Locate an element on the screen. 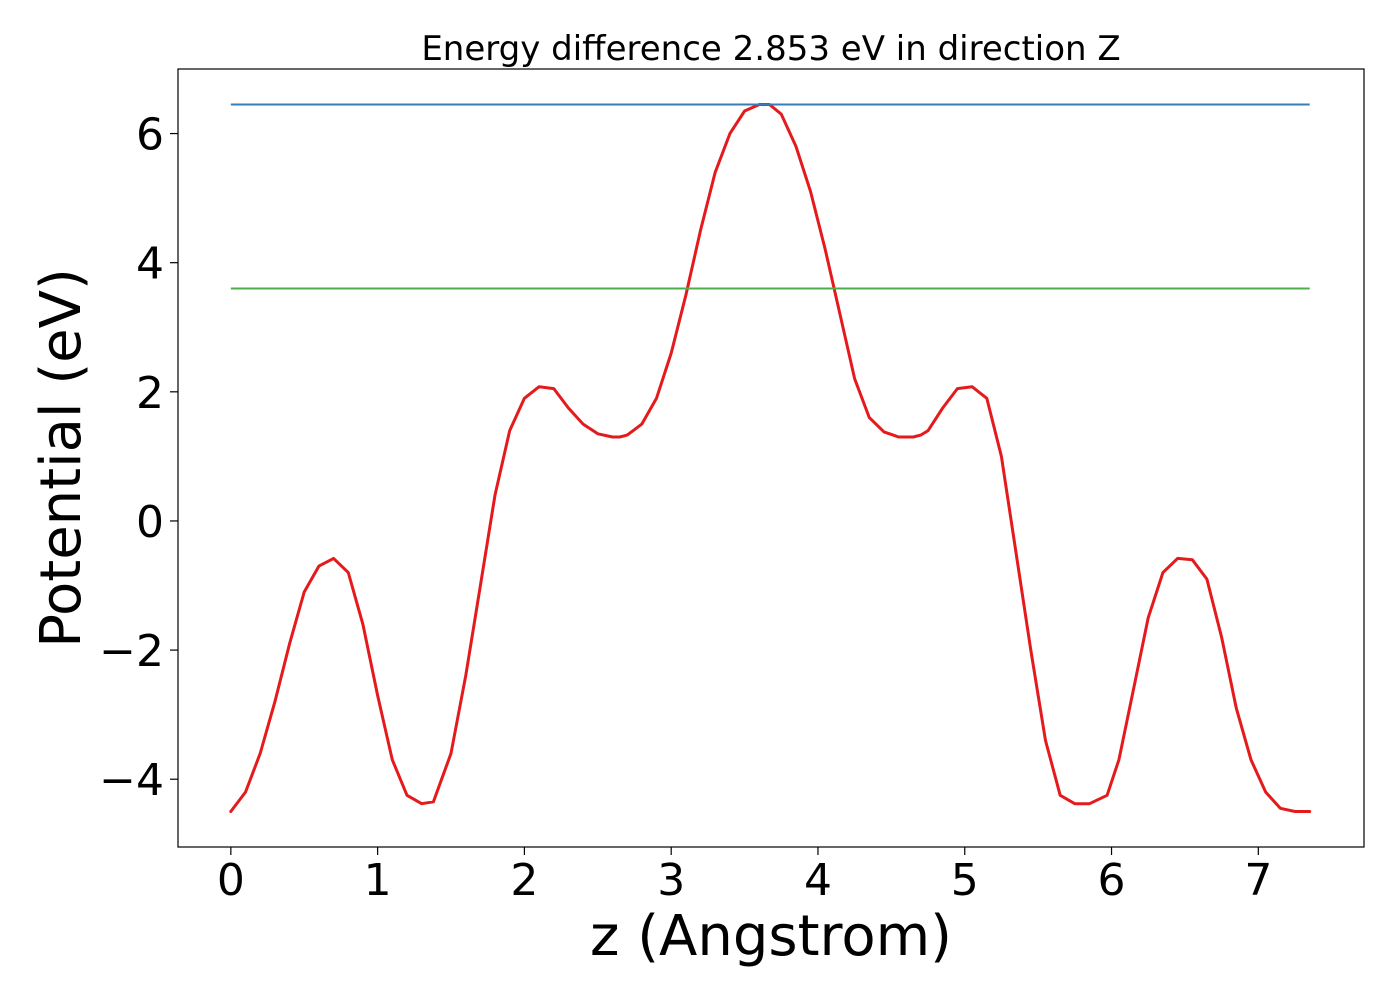 The height and width of the screenshot is (1000, 1400). y-tick-label: 2 is located at coordinates (150, 393).